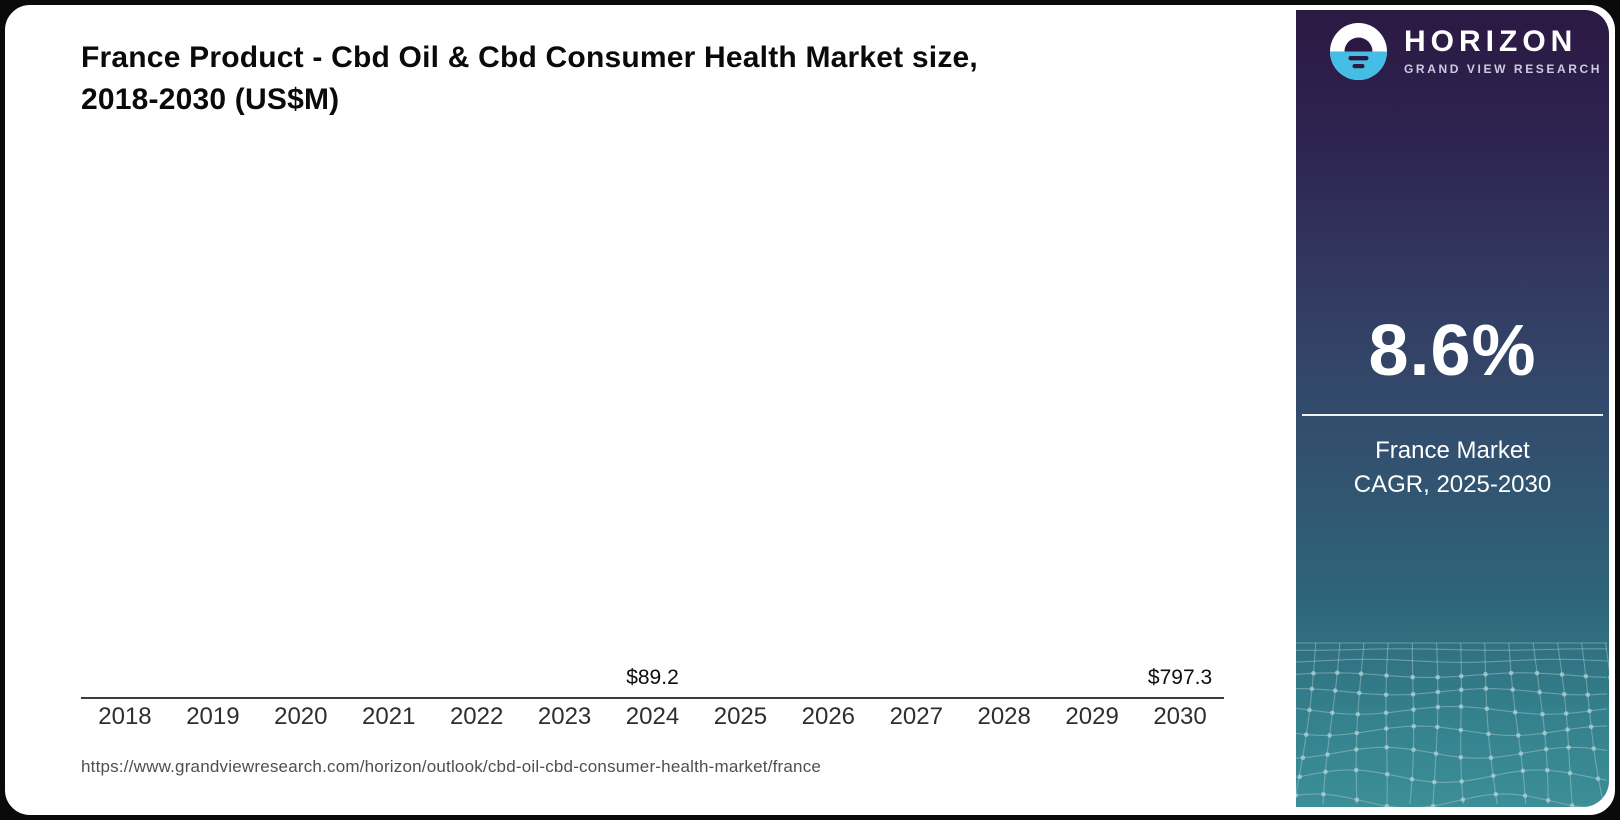 Image resolution: width=1620 pixels, height=820 pixels. I want to click on x-axis-tick-label: 2020, so click(301, 716).